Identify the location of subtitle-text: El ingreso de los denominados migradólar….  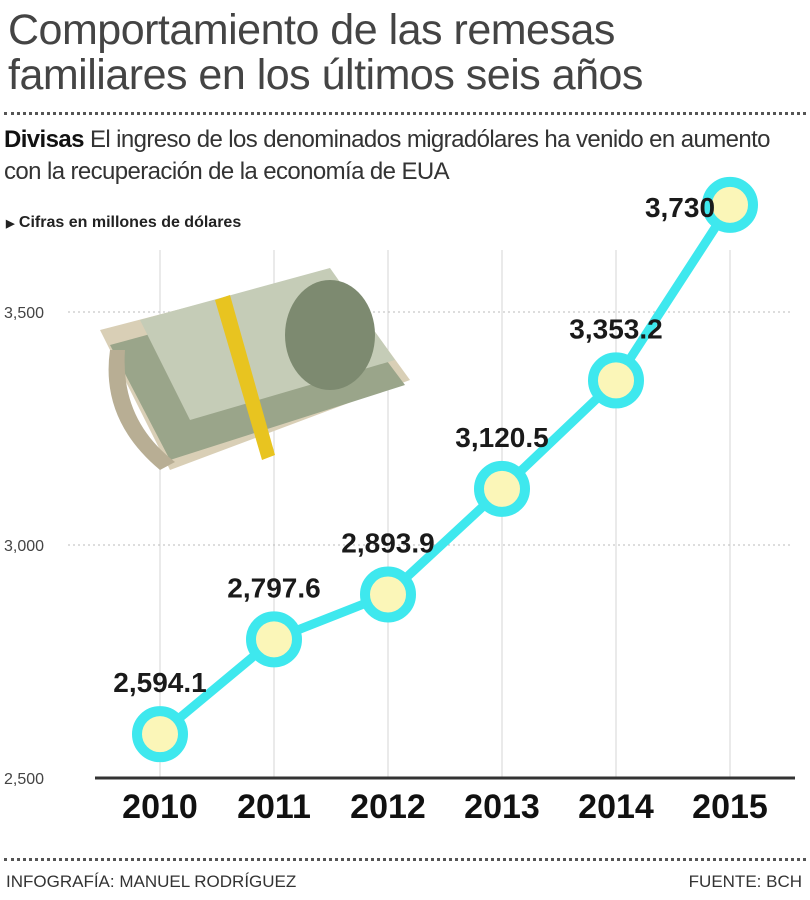
(387, 155).